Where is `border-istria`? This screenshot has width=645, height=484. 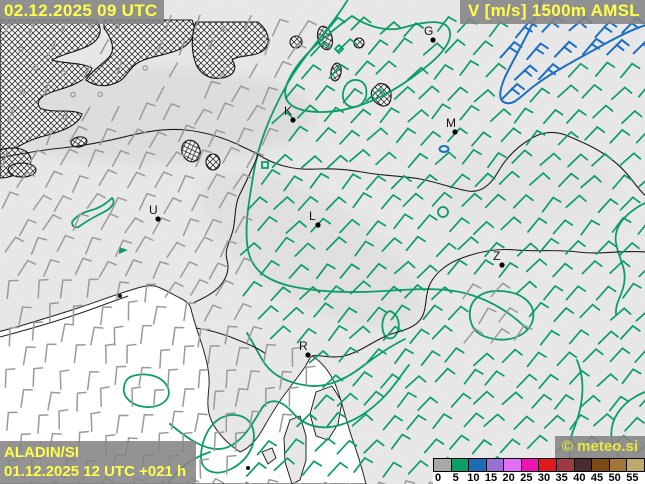
border-istria is located at coordinates (231, 341).